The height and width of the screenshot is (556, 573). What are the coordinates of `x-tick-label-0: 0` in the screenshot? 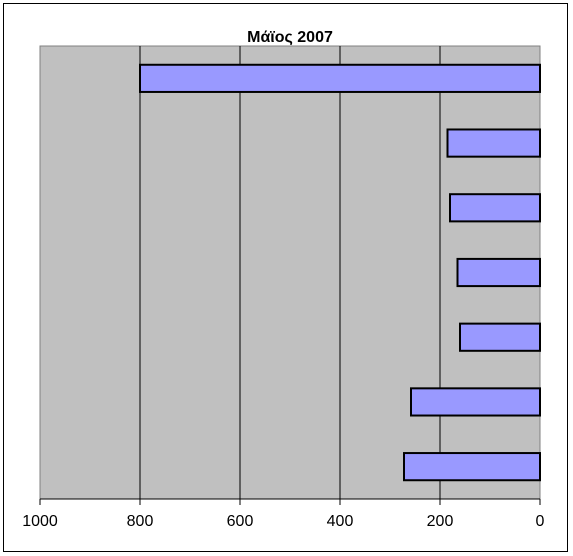 It's located at (540, 521).